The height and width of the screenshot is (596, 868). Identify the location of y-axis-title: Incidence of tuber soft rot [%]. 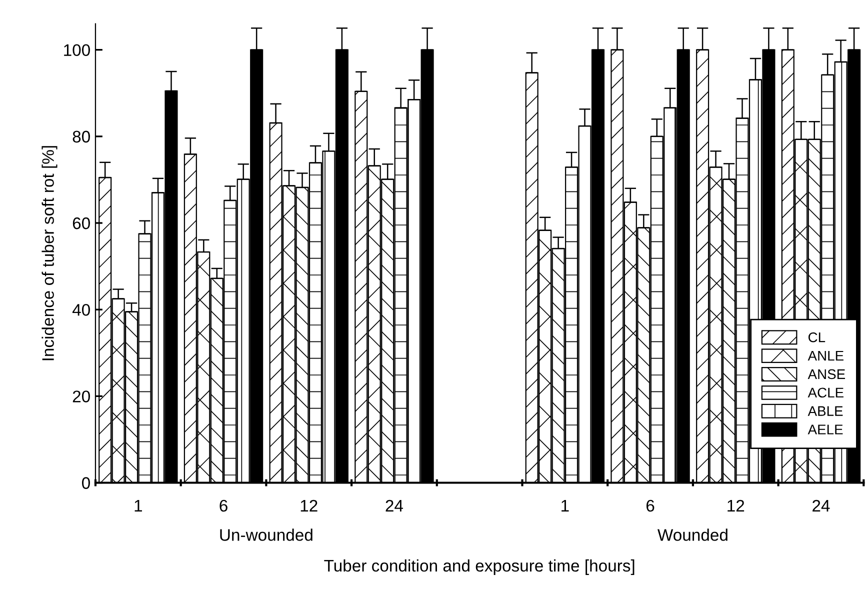
(50, 253).